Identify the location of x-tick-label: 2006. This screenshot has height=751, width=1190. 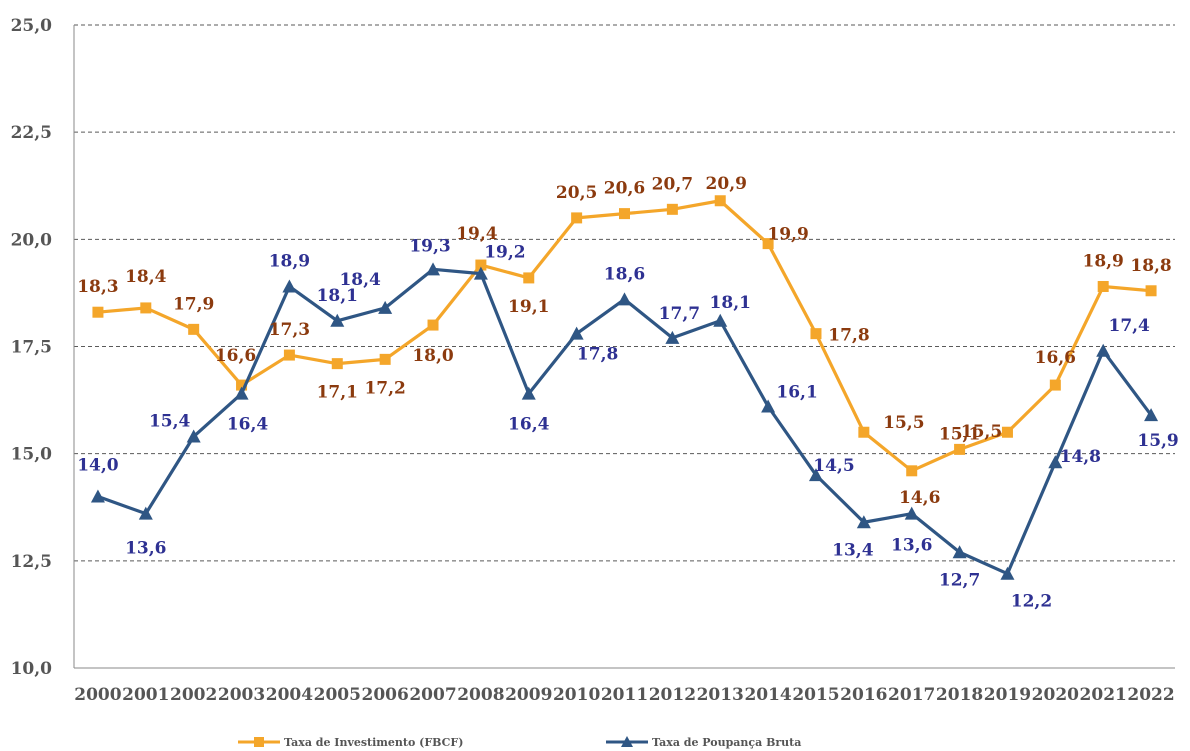
(384, 695).